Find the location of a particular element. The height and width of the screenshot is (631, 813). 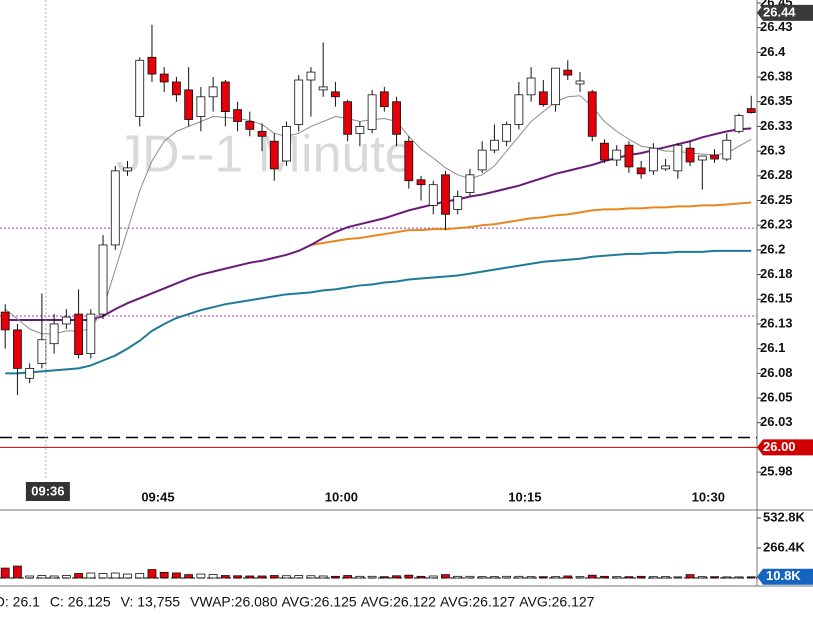

price-marker-label: 26.00 is located at coordinates (779, 446).